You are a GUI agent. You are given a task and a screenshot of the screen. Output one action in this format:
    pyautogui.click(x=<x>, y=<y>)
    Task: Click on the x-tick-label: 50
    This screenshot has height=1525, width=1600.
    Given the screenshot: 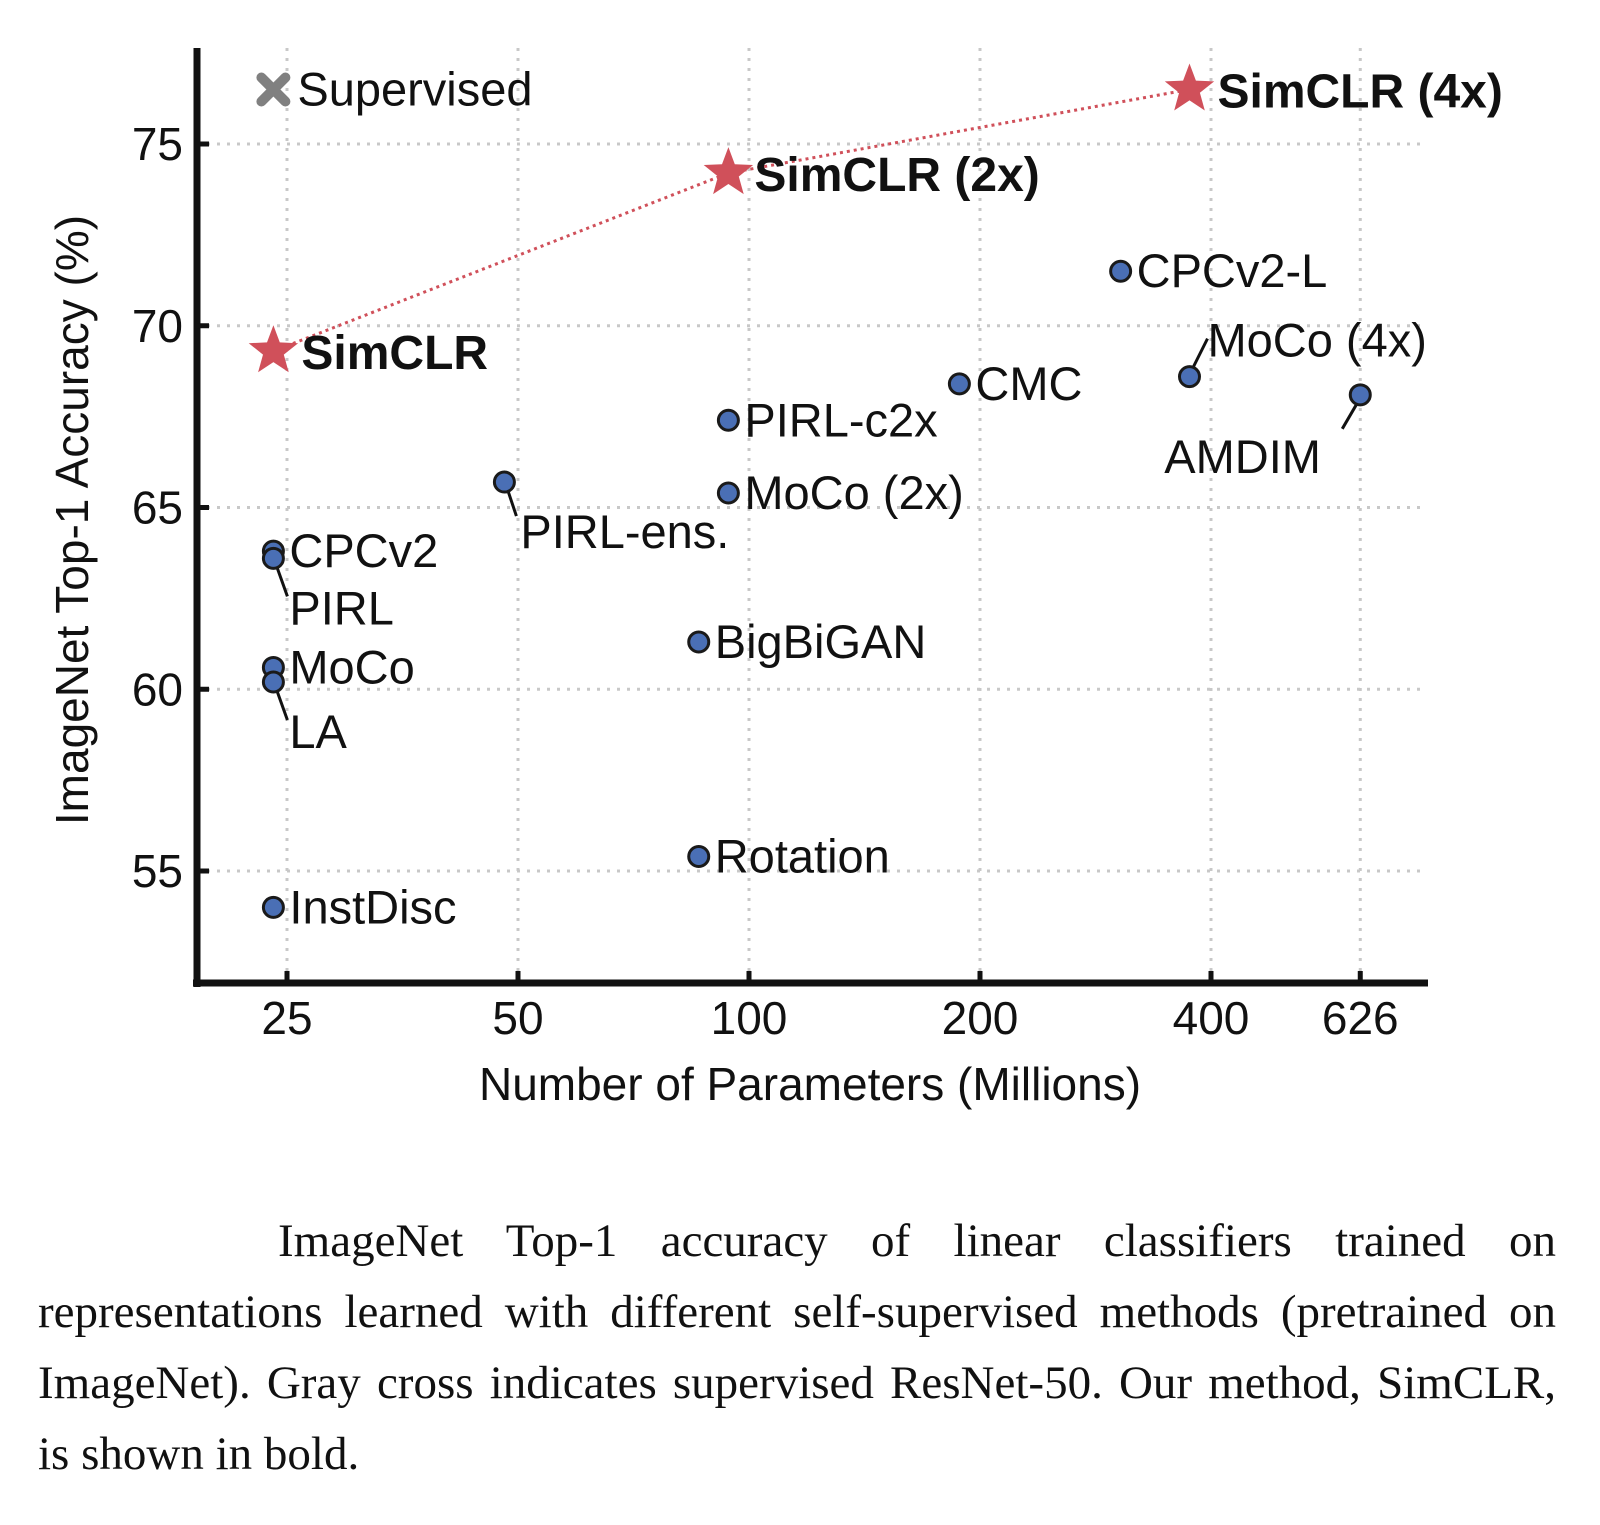 What is the action you would take?
    pyautogui.click(x=517, y=1018)
    